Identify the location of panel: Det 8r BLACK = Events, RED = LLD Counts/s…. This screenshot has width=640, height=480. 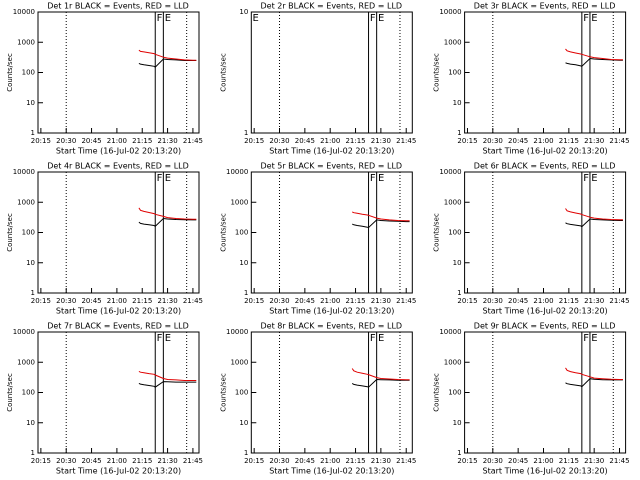
(317, 399).